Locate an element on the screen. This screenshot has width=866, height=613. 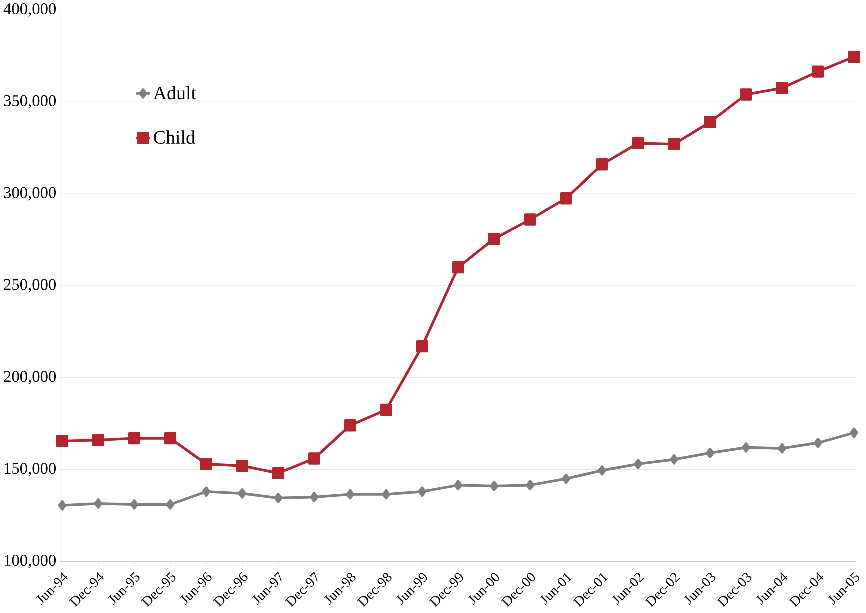
y-tick-label: 300,000 is located at coordinates (30, 194).